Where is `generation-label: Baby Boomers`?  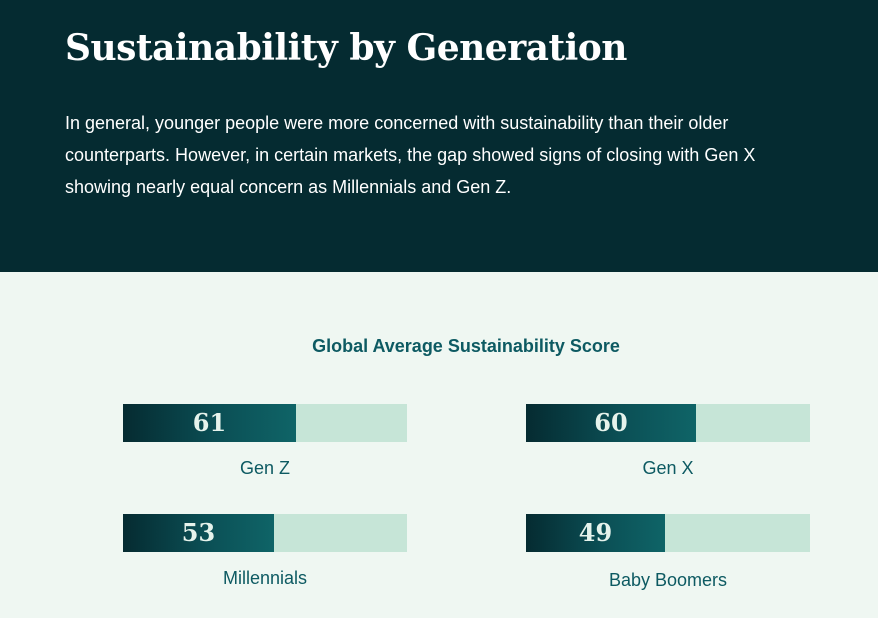 generation-label: Baby Boomers is located at coordinates (668, 580).